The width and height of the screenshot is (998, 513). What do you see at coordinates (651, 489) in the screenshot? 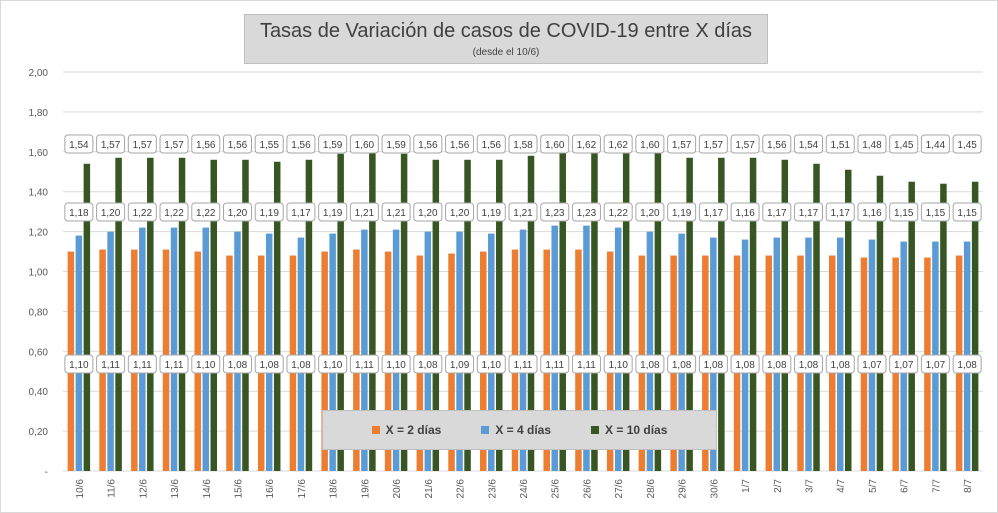
I see `x-tick-label: 28/6` at bounding box center [651, 489].